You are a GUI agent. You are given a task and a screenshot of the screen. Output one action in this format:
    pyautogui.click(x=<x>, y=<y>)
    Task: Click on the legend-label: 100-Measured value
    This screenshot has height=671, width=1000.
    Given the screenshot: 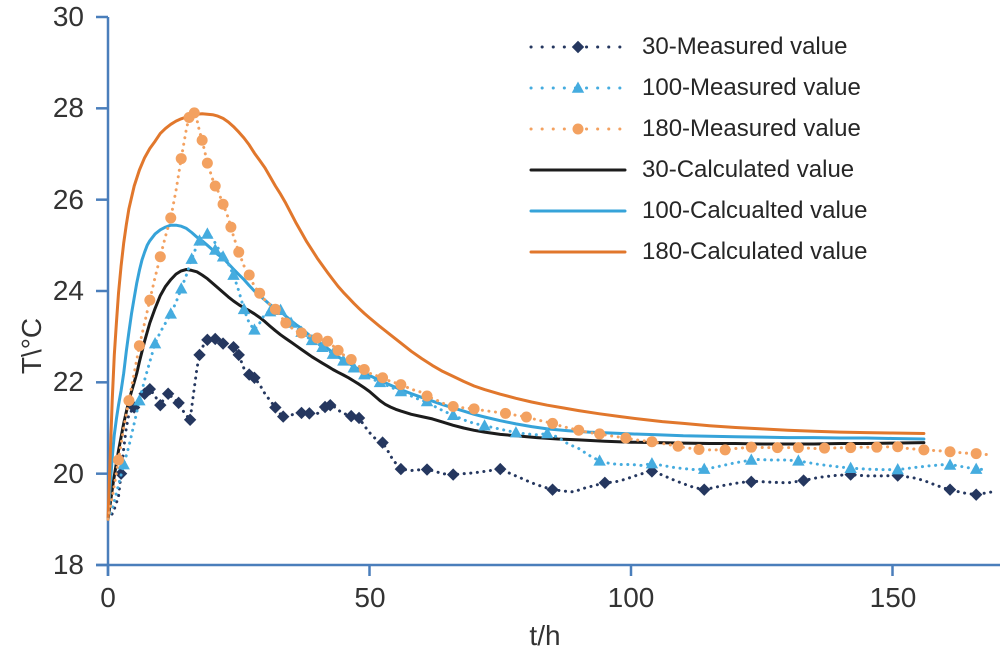 What is the action you would take?
    pyautogui.click(x=751, y=87)
    